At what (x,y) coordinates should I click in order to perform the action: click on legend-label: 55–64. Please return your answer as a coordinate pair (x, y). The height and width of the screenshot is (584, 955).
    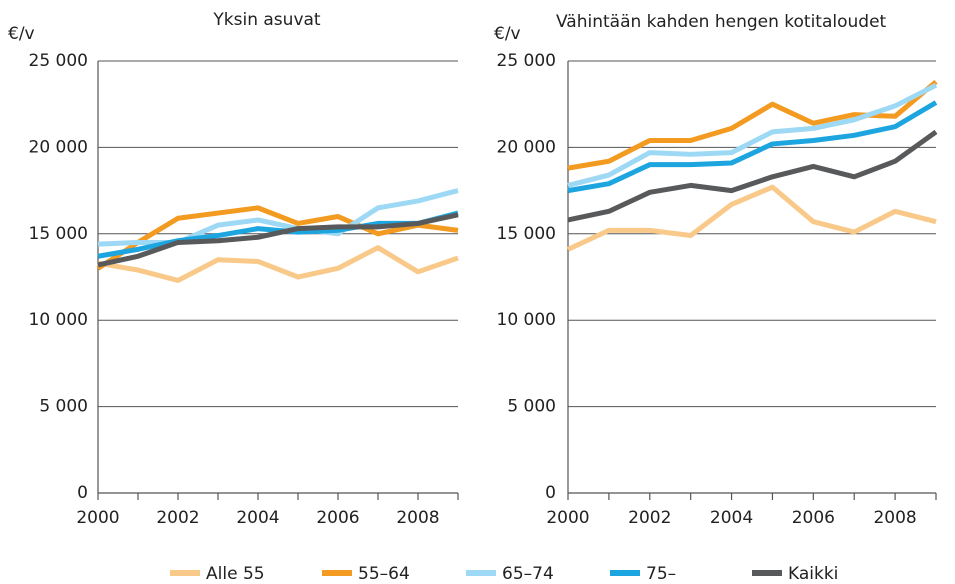
    Looking at the image, I should click on (384, 574).